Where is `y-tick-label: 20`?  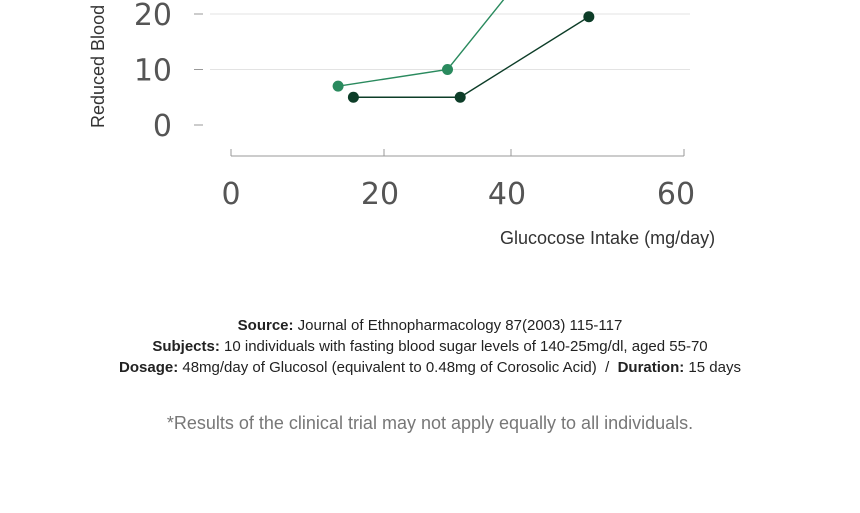
y-tick-label: 20 is located at coordinates (153, 16).